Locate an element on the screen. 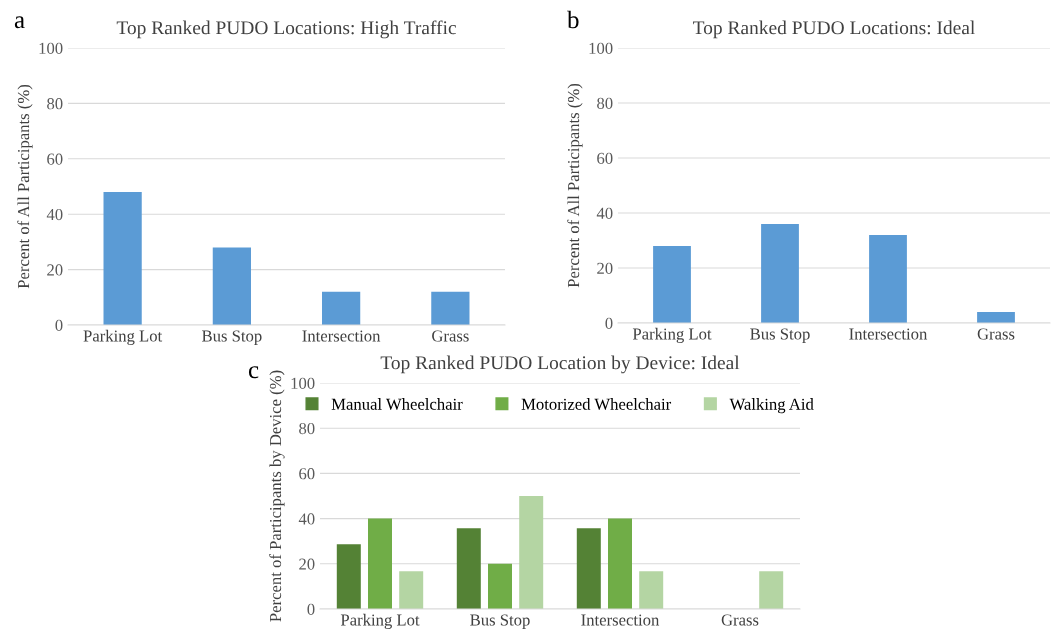  legend-label: Walking Aid is located at coordinates (771, 406).